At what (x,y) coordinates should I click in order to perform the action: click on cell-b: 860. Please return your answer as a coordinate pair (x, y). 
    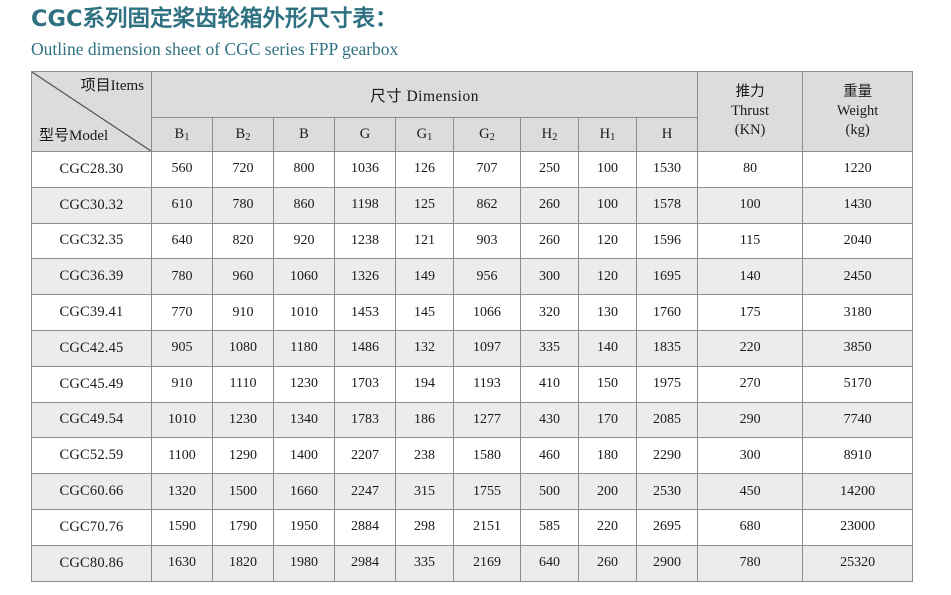
    Looking at the image, I should click on (304, 205).